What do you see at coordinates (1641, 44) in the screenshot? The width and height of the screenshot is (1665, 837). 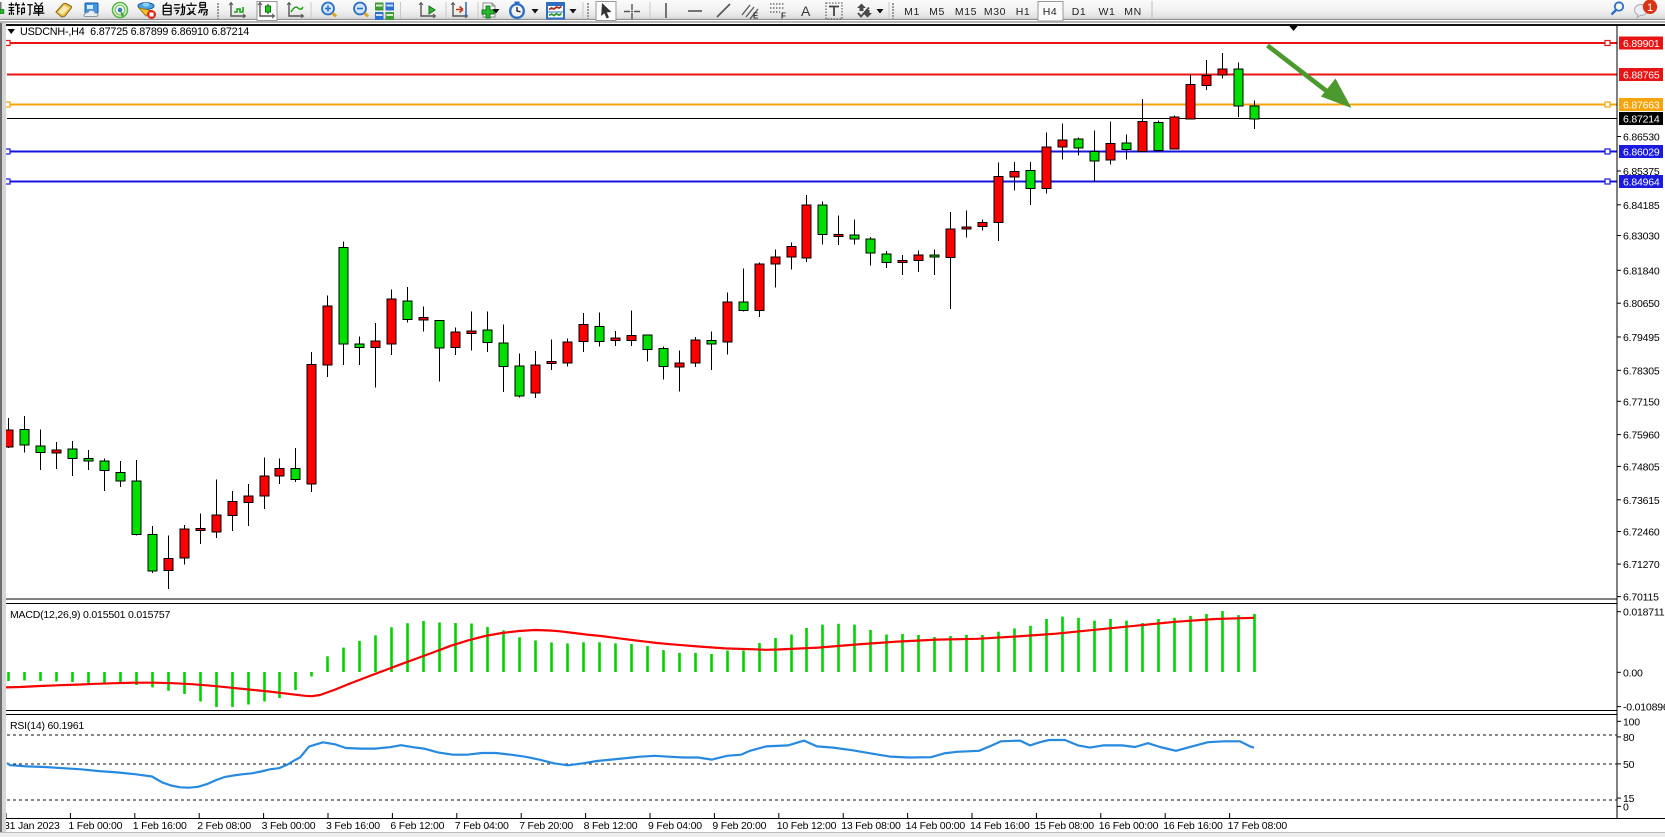 I see `svg-text: 6.89901` at bounding box center [1641, 44].